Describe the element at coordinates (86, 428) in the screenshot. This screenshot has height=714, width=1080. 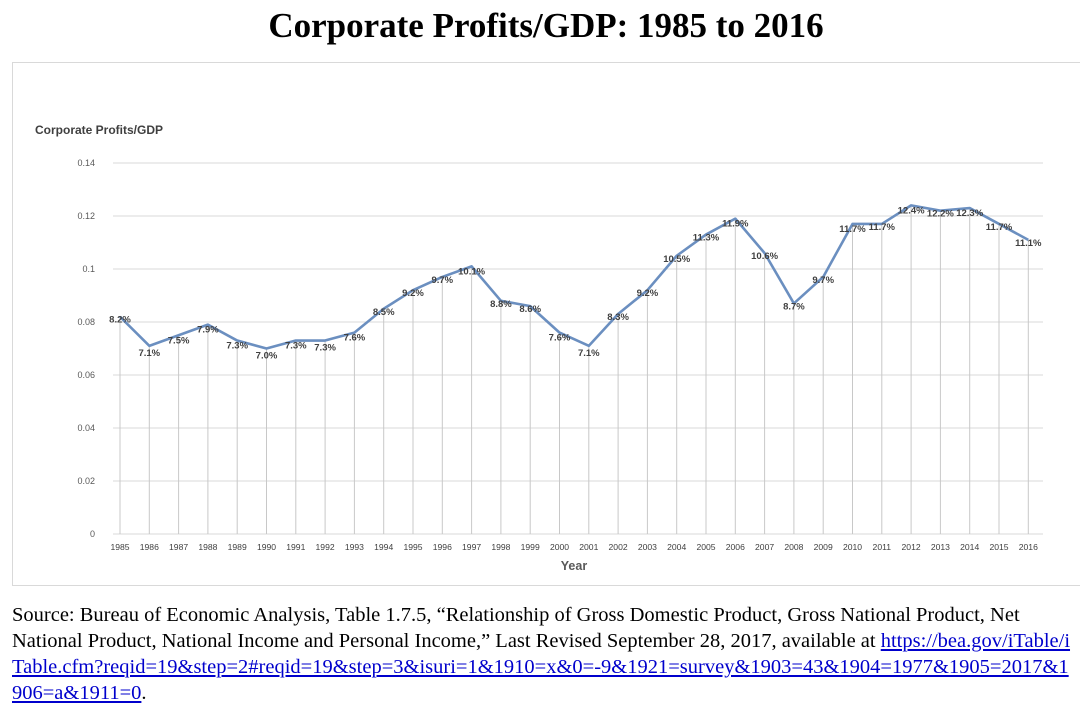
I see `y-tick-label: 0.04` at that location.